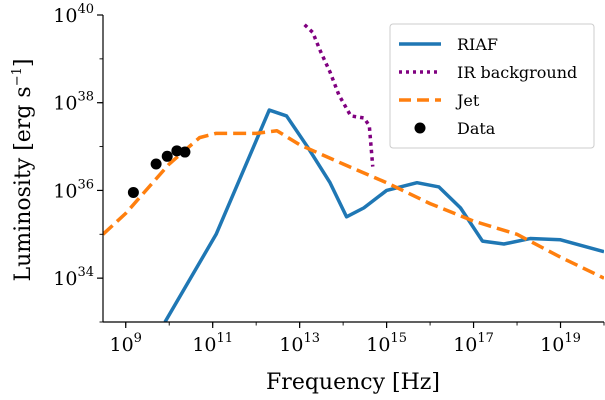 Image resolution: width=605 pixels, height=400 pixels. Describe the element at coordinates (17, 76) in the screenshot. I see `y-axis-label-exp: −1` at that location.